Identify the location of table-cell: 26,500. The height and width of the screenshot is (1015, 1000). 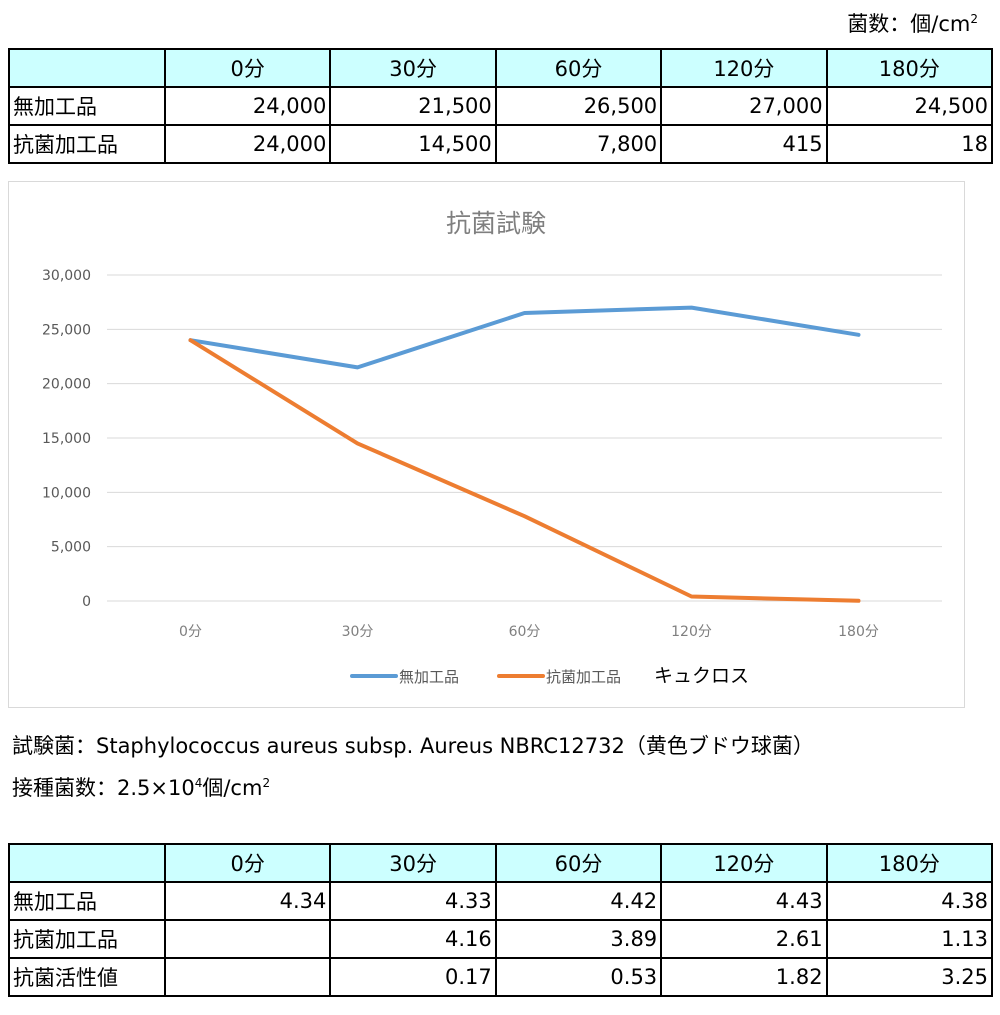
(578, 106).